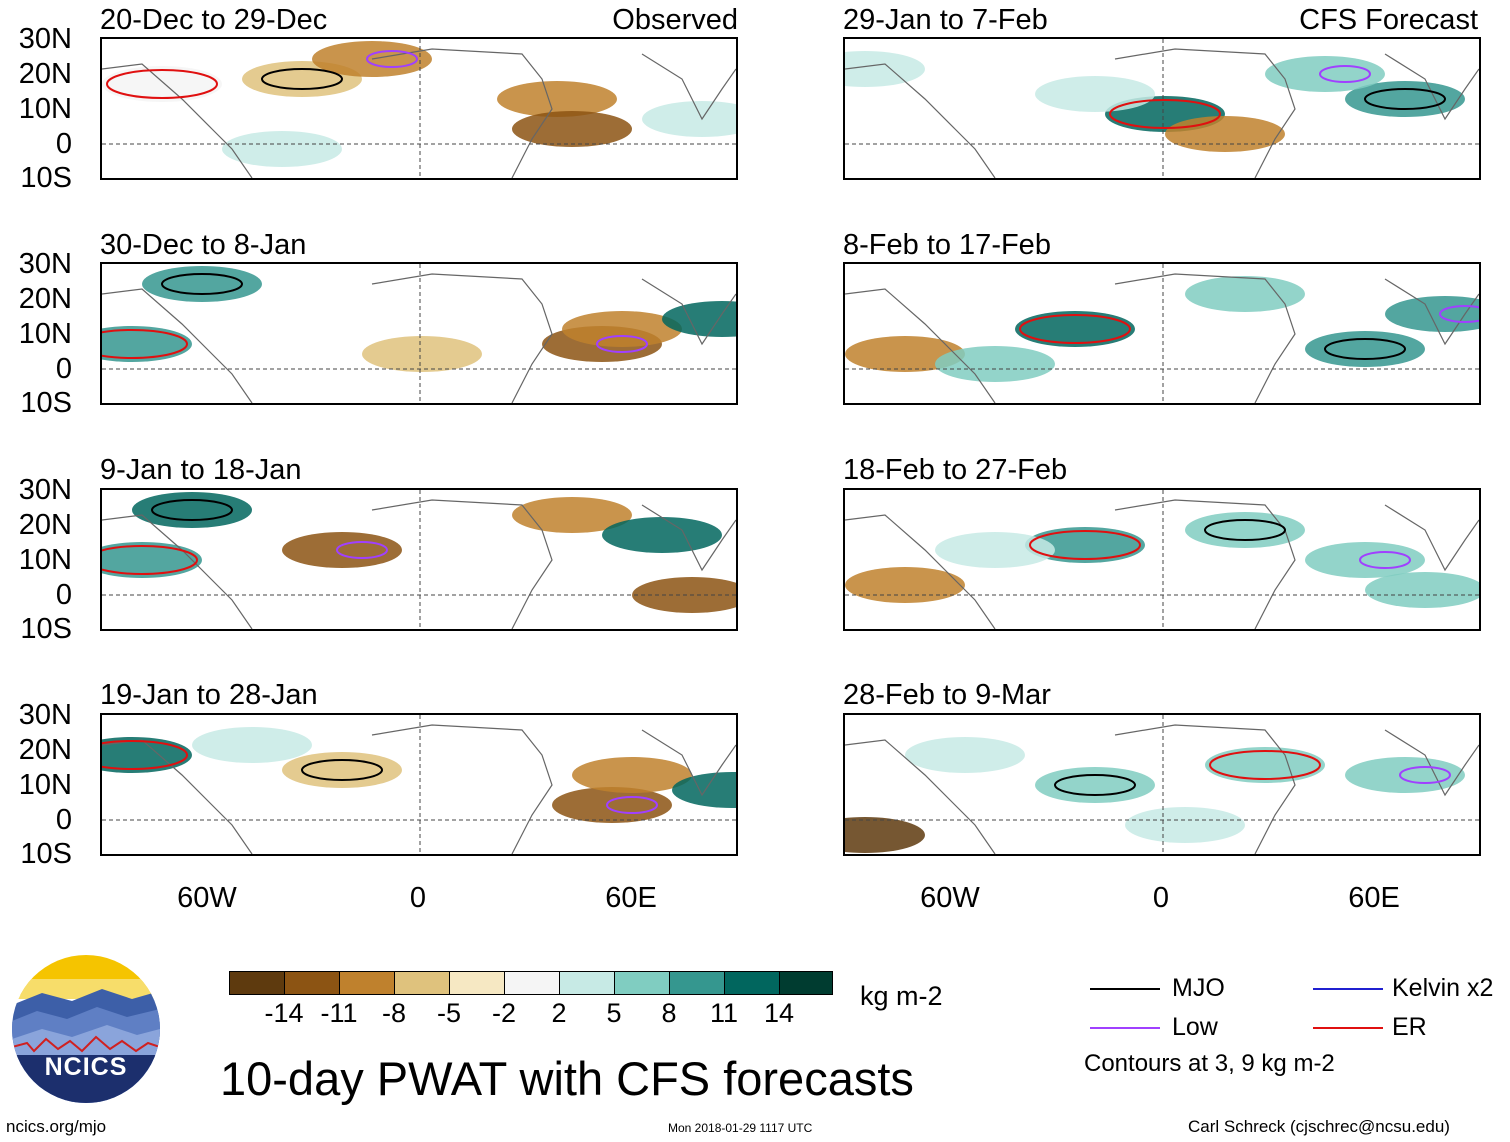  Describe the element at coordinates (1195, 1027) in the screenshot. I see `legend-label-low: Low` at that location.